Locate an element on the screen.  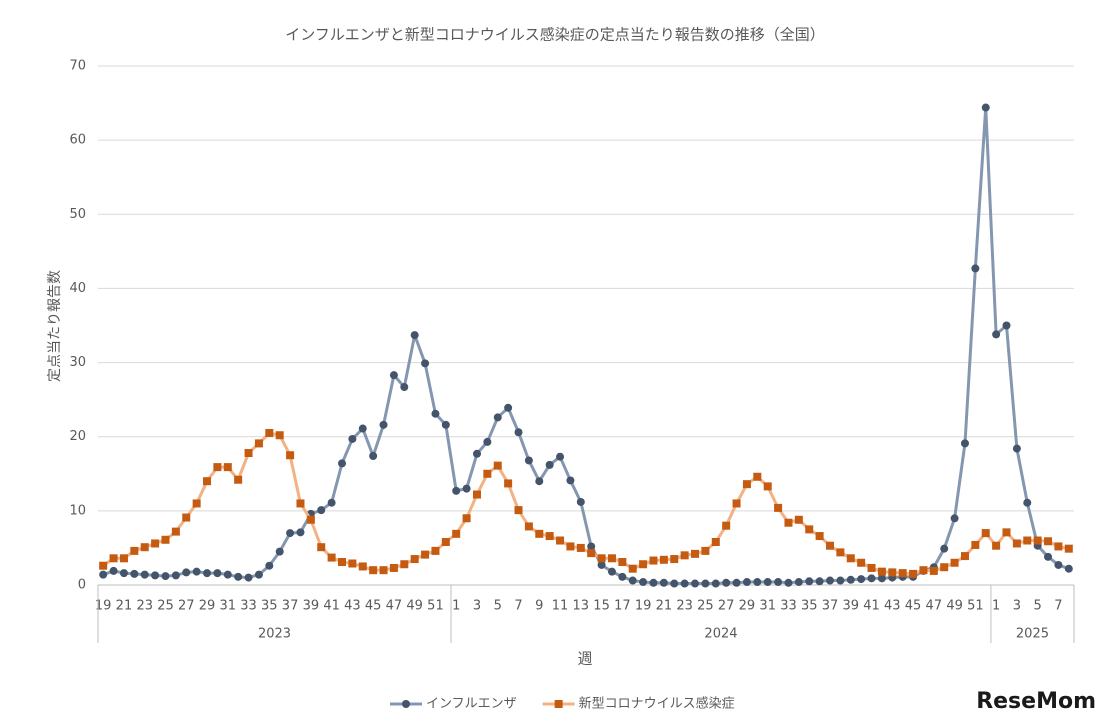
x-tick-label: 29 is located at coordinates (747, 606).